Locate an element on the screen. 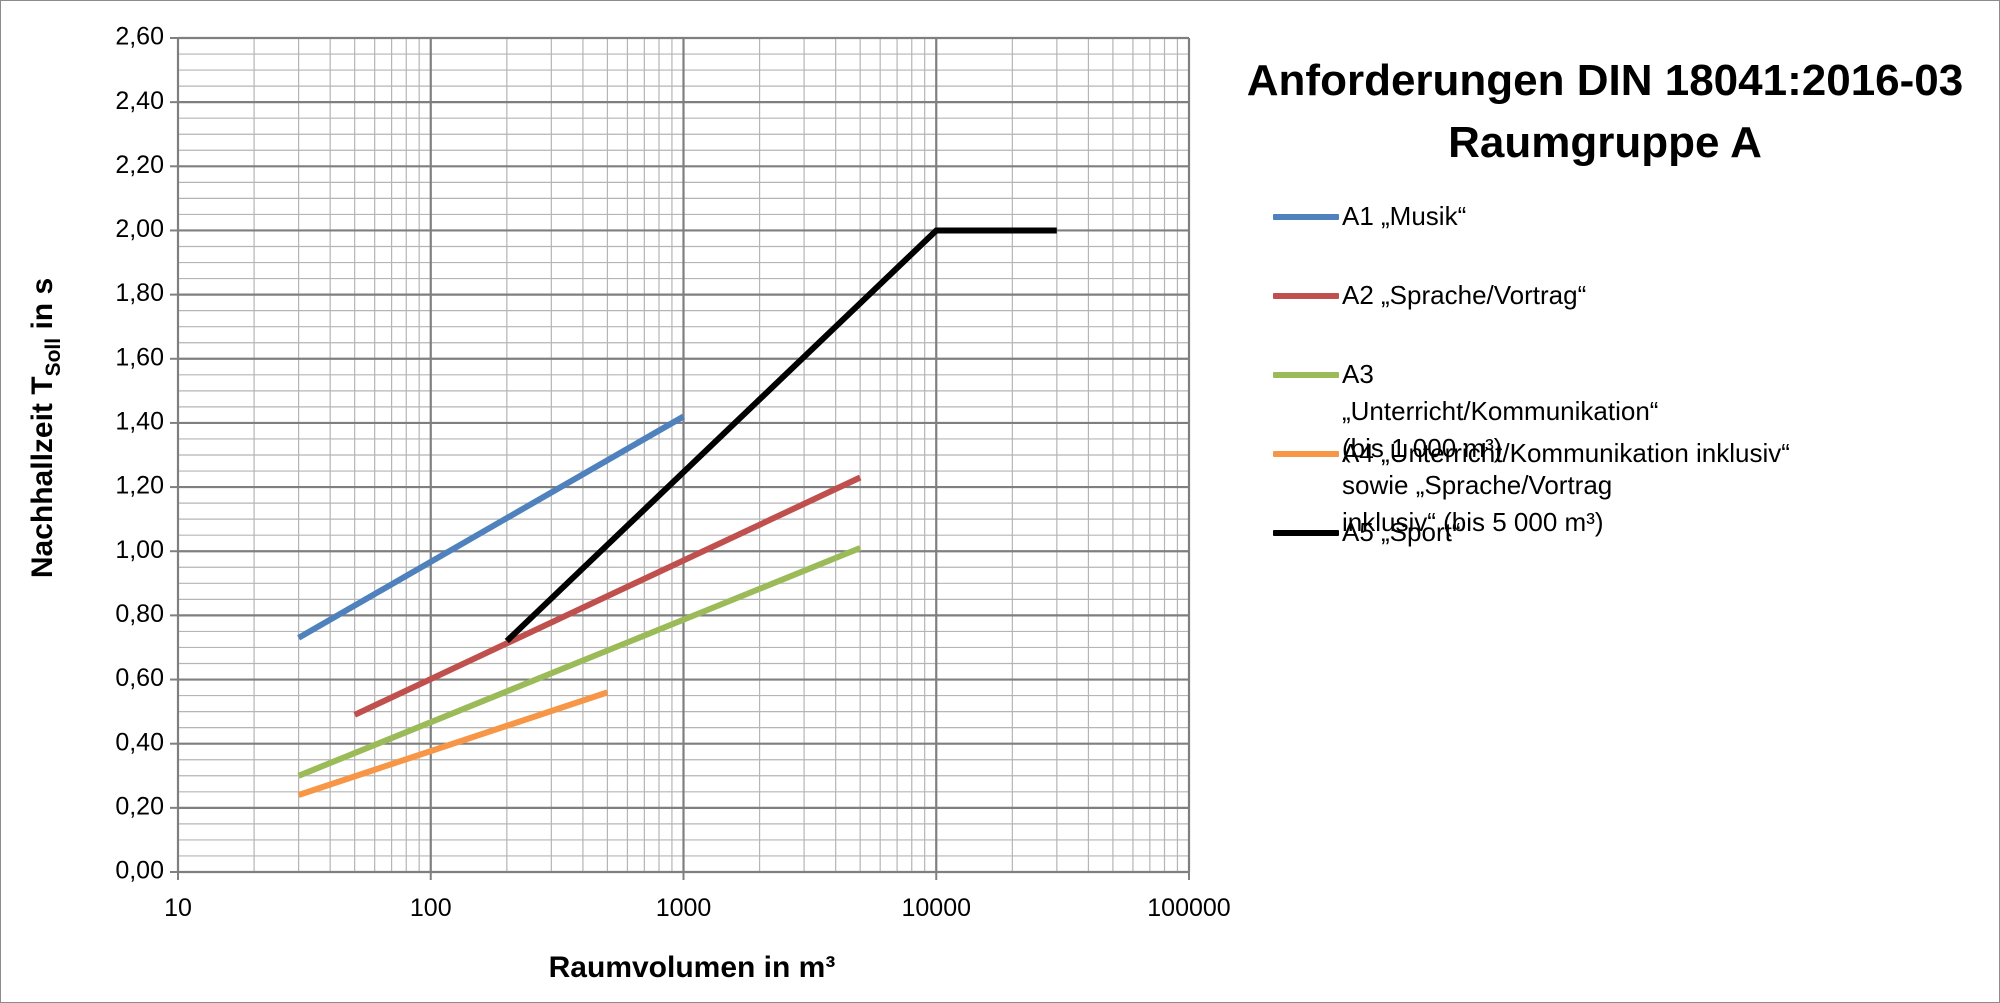 This screenshot has height=1003, width=2000. legend-swatch-a3 is located at coordinates (1306, 375).